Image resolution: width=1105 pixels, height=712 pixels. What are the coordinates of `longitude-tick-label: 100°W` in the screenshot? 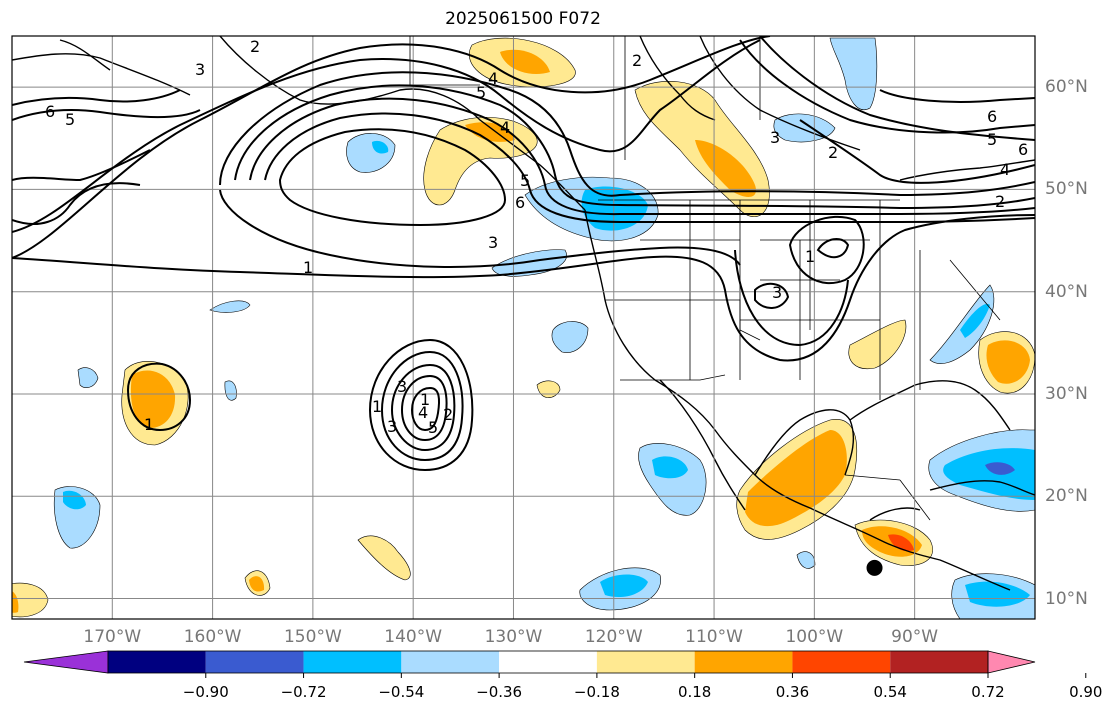 It's located at (814, 637).